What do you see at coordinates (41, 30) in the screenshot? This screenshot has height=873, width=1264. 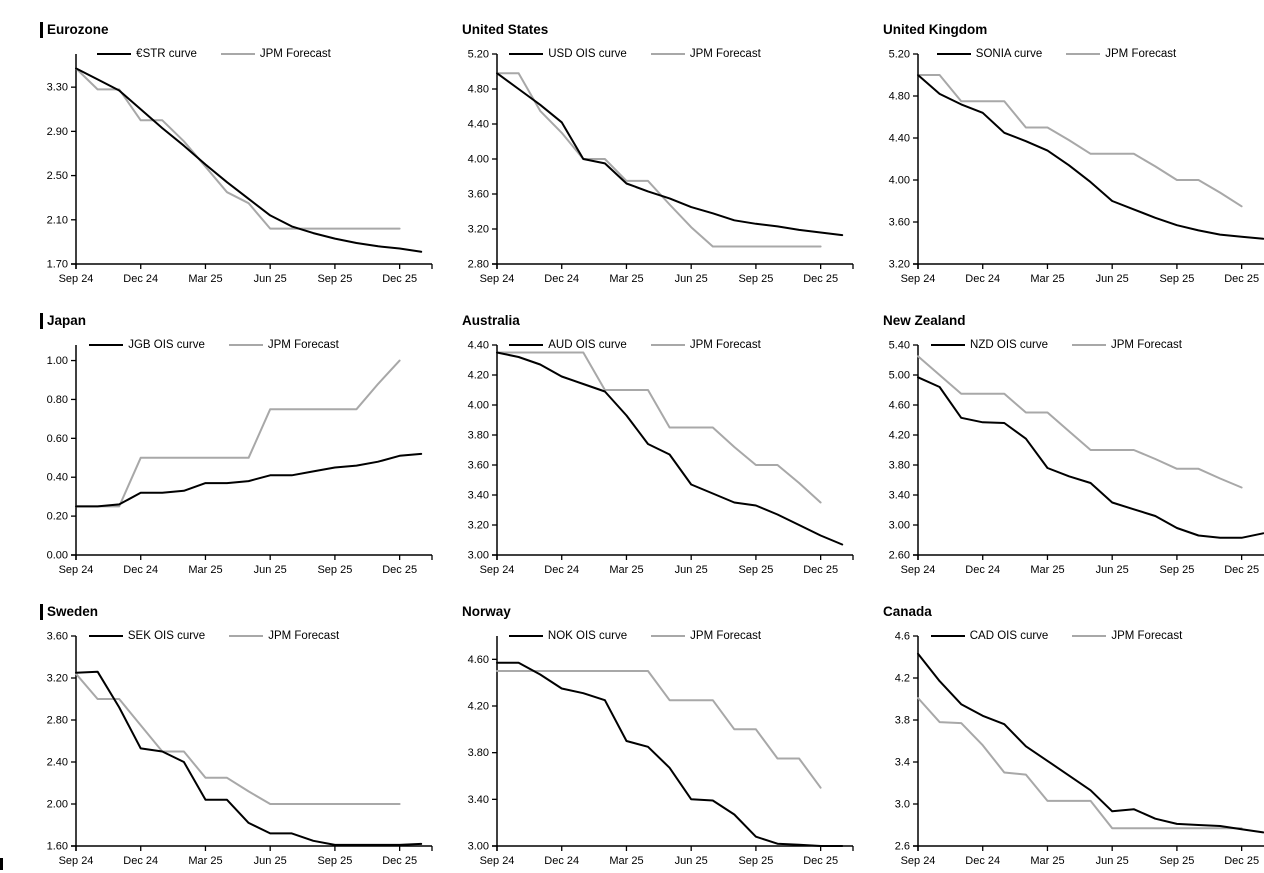 I see `section-bar` at bounding box center [41, 30].